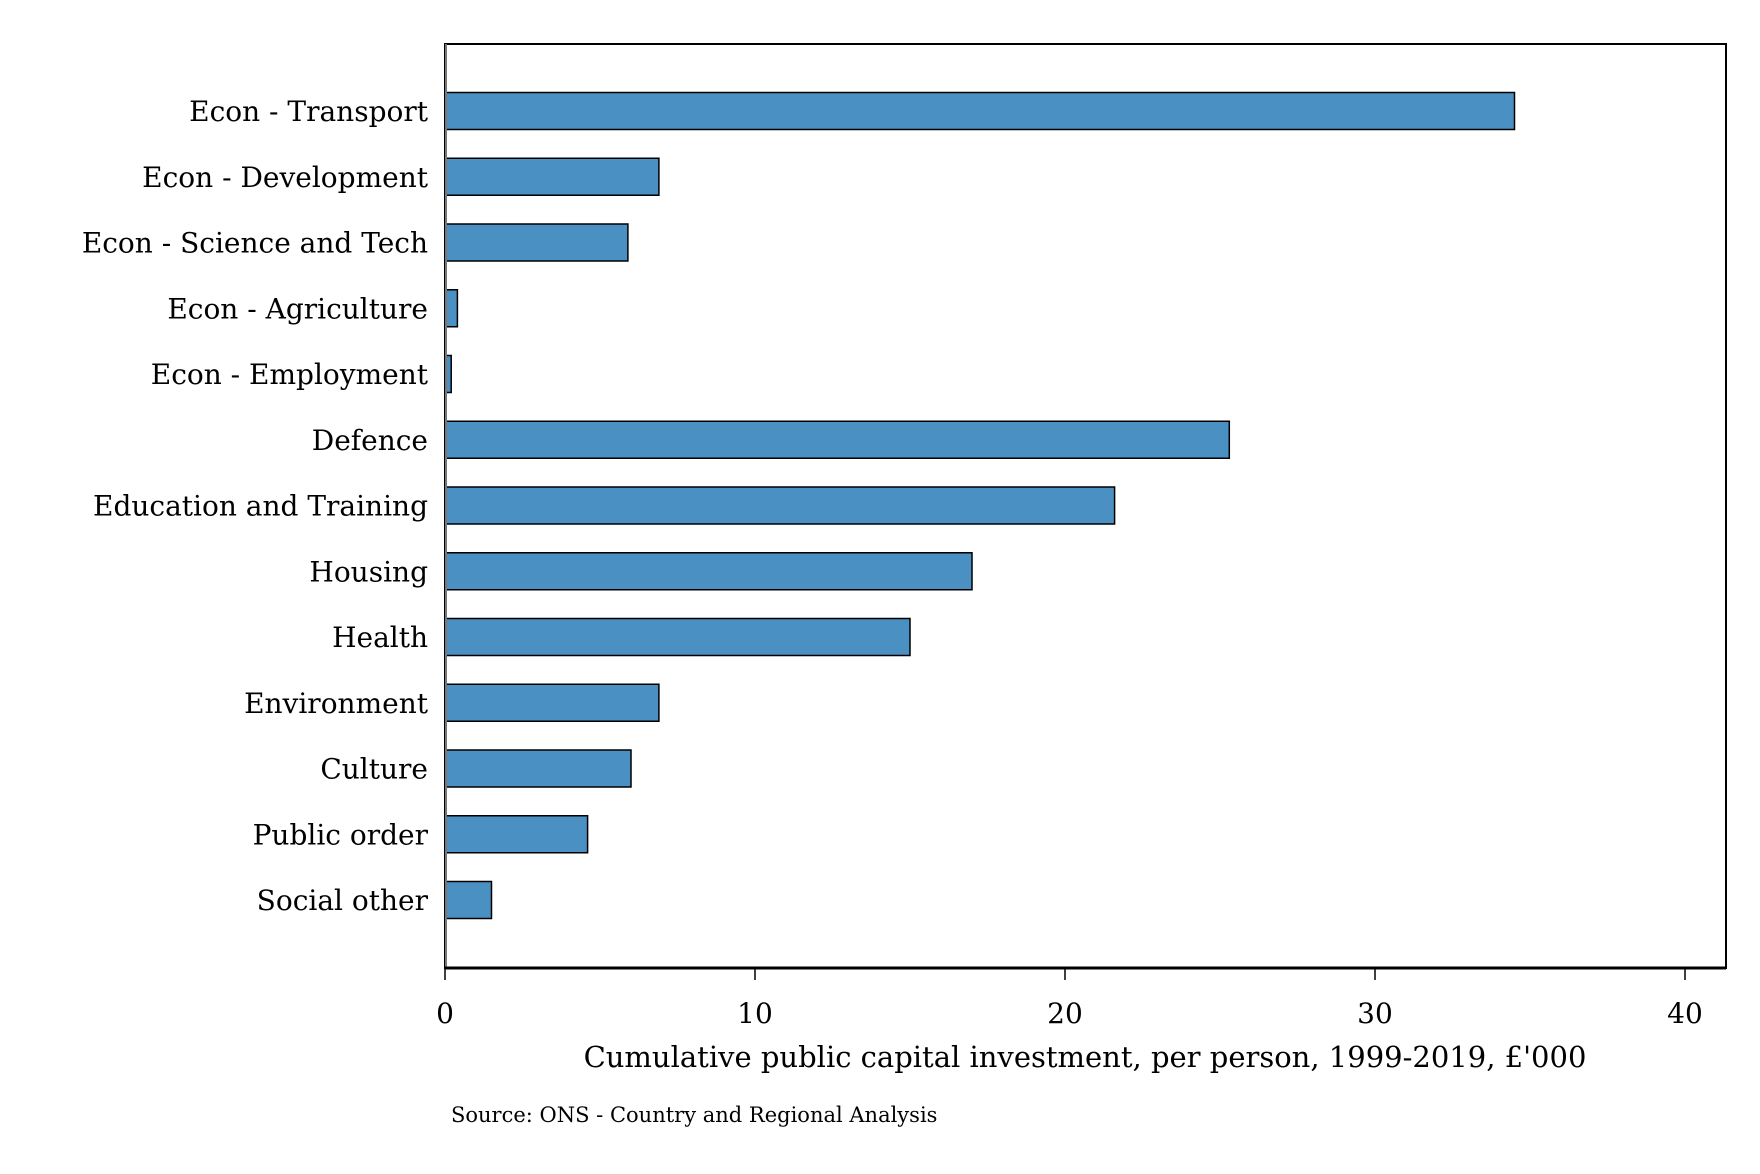 The image size is (1760, 1174). Describe the element at coordinates (380, 637) in the screenshot. I see `category-label: Health` at that location.